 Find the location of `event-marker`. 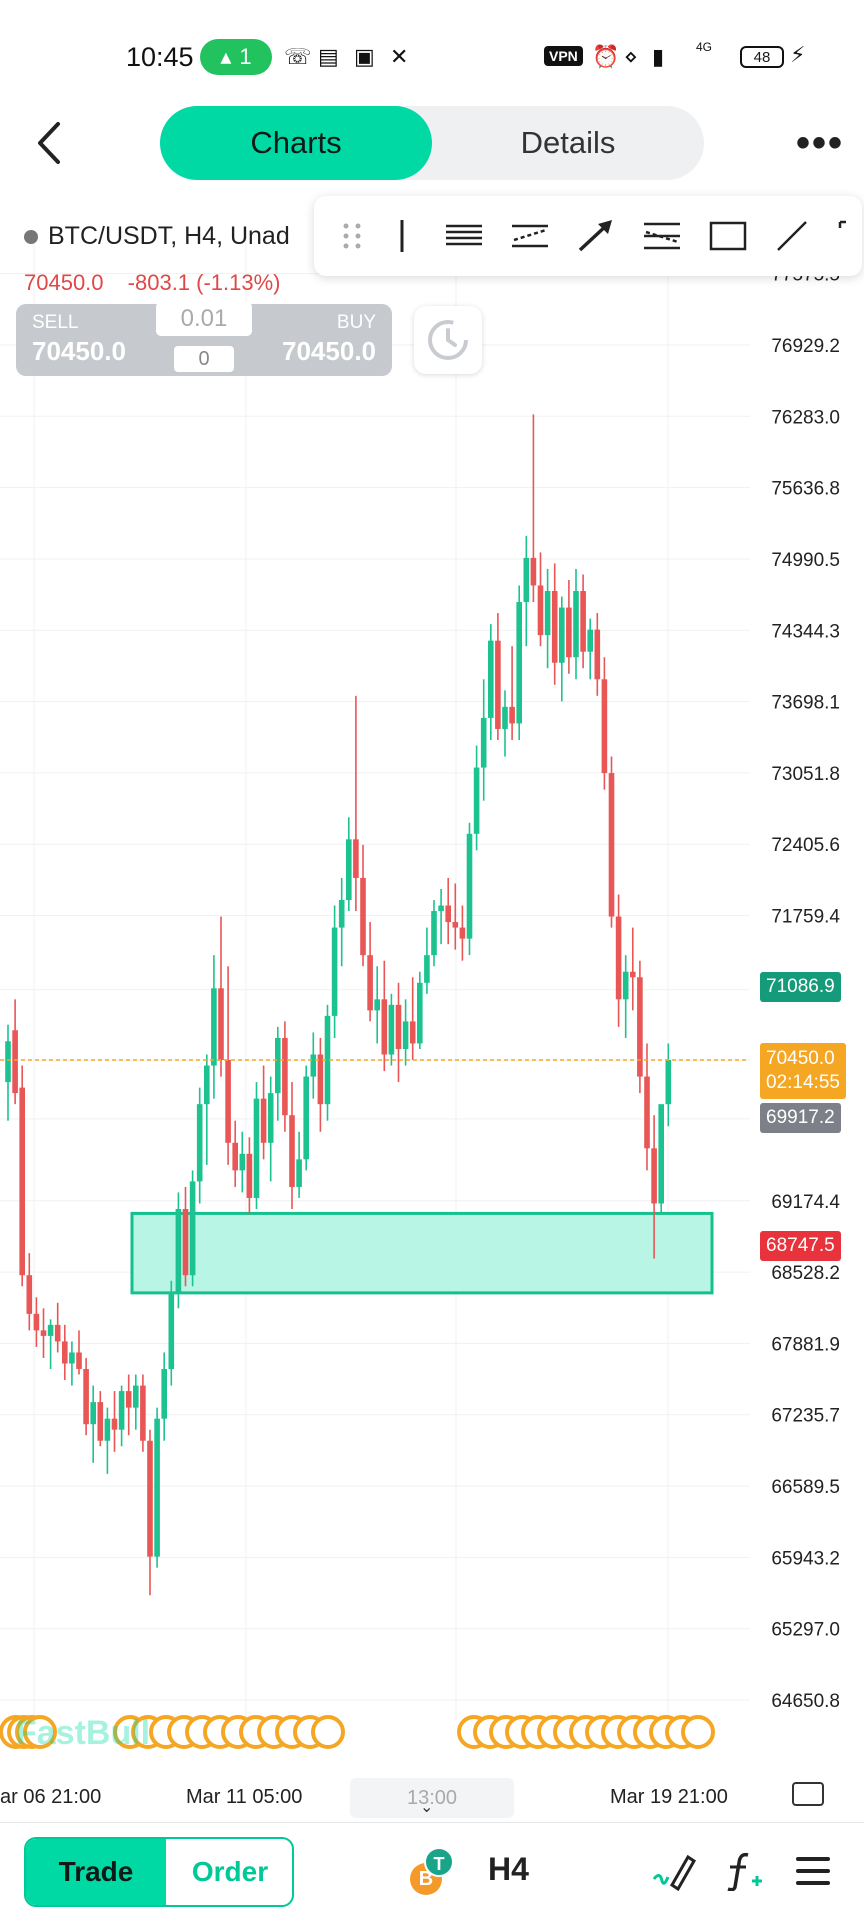

event-marker is located at coordinates (698, 1732).